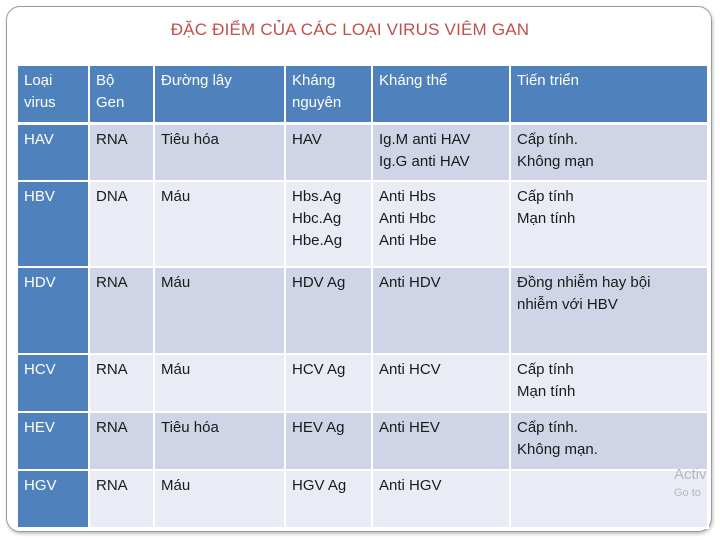  What do you see at coordinates (609, 152) in the screenshot?
I see `progress-cell: Cấp tính. Không mạn` at bounding box center [609, 152].